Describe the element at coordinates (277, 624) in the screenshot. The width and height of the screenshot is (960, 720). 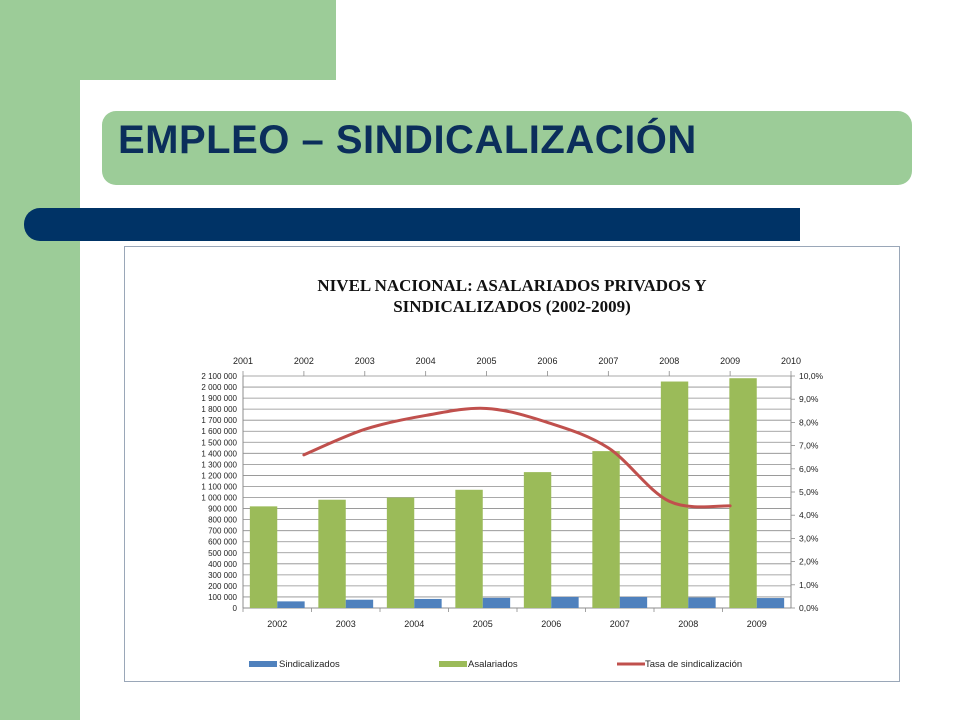
I see `x-tick-label: 2002` at that location.